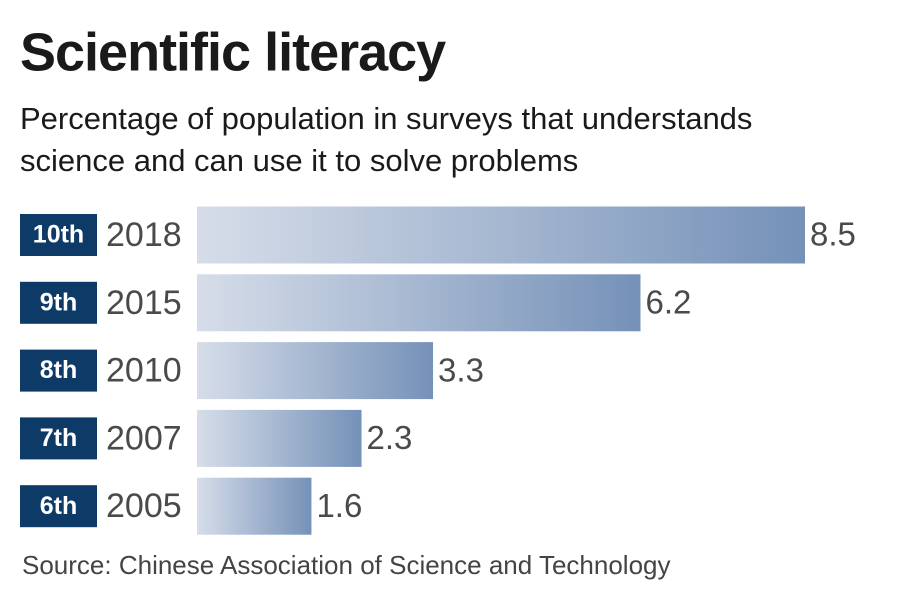 This screenshot has height=595, width=900. What do you see at coordinates (144, 506) in the screenshot?
I see `y-tick-label: 2005` at bounding box center [144, 506].